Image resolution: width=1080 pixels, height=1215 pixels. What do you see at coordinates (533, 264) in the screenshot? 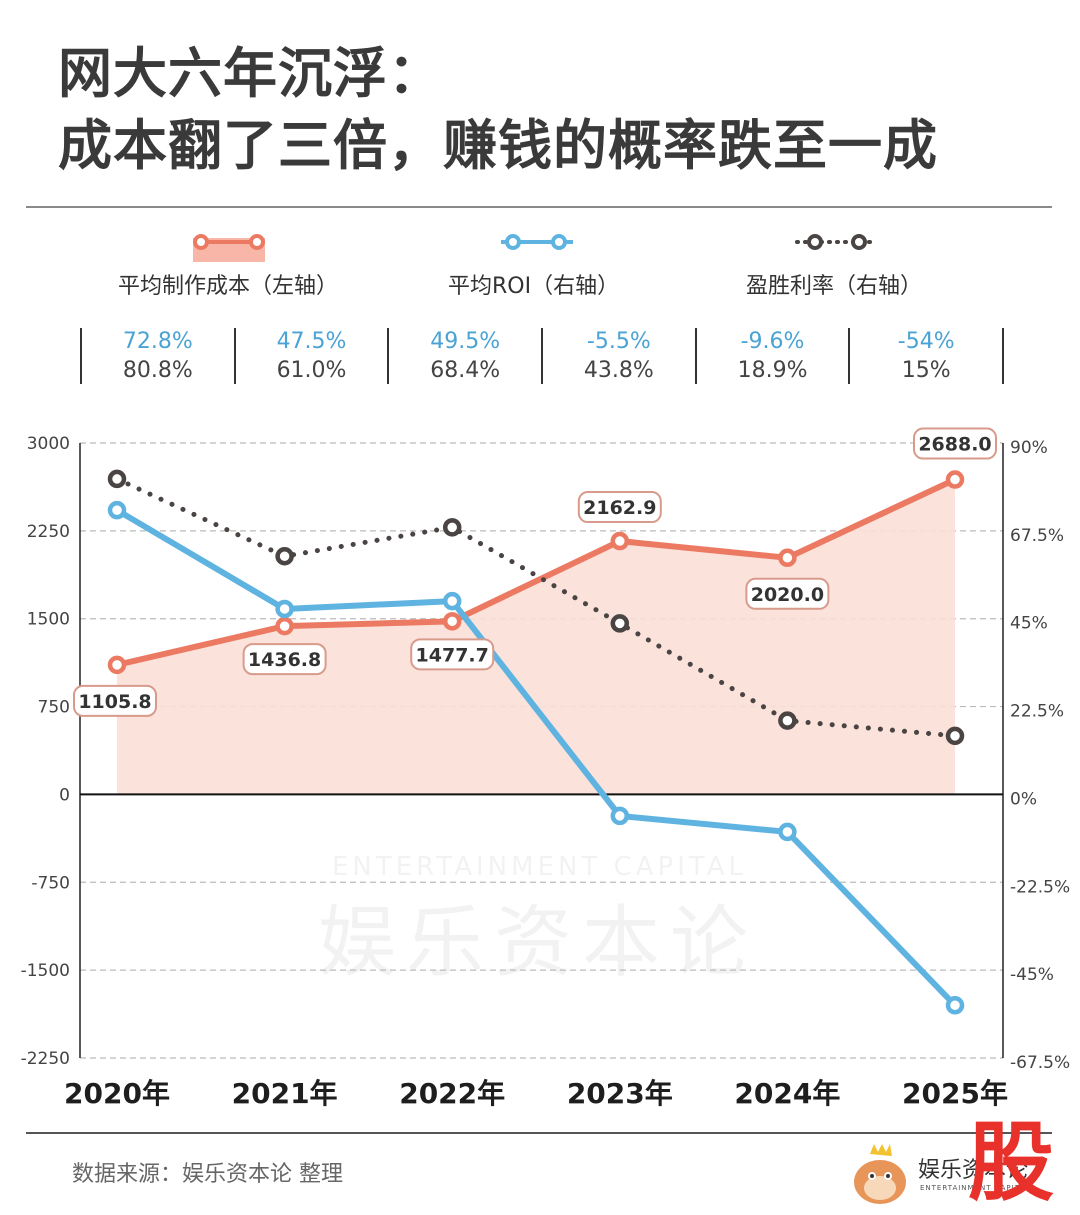
I see `legend-item-roi: 平均ROI（右轴）` at bounding box center [533, 264].